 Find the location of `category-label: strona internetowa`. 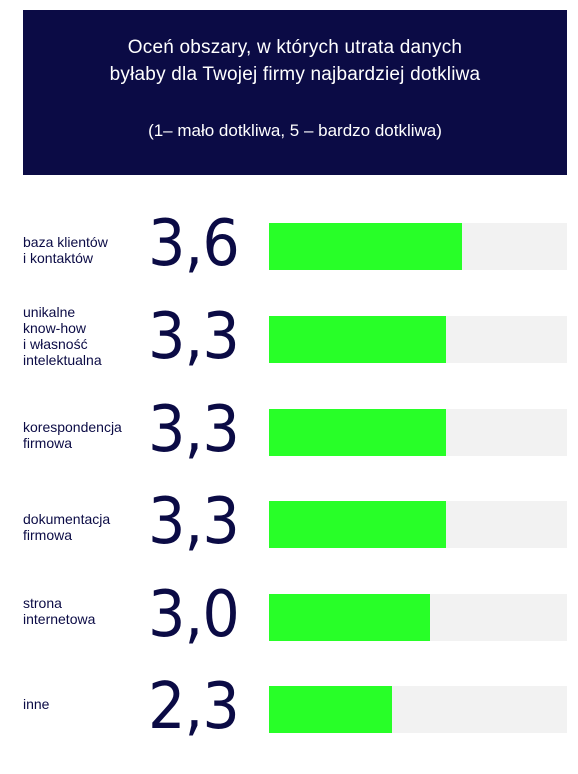

category-label: strona internetowa is located at coordinates (59, 611).